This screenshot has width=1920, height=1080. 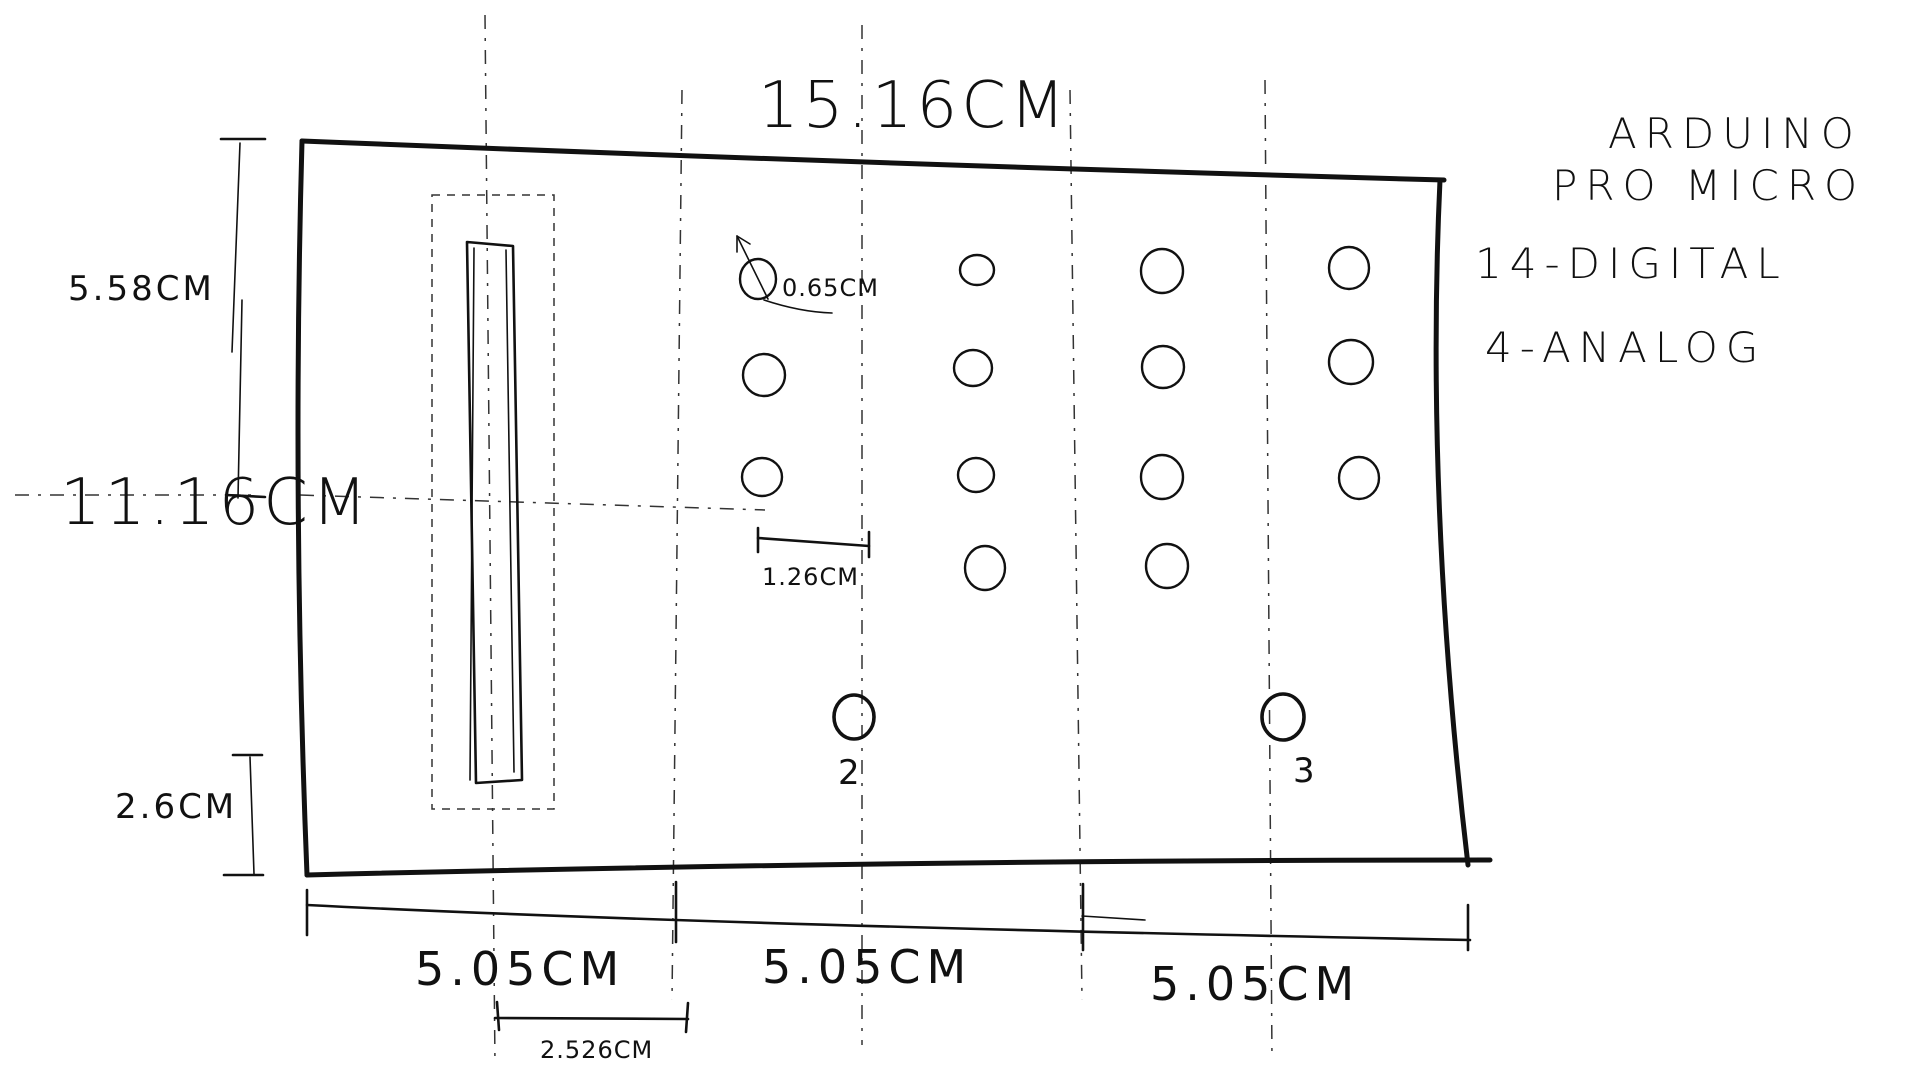 What do you see at coordinates (1631, 263) in the screenshot?
I see `note-line-3: 14-DIGITAL` at bounding box center [1631, 263].